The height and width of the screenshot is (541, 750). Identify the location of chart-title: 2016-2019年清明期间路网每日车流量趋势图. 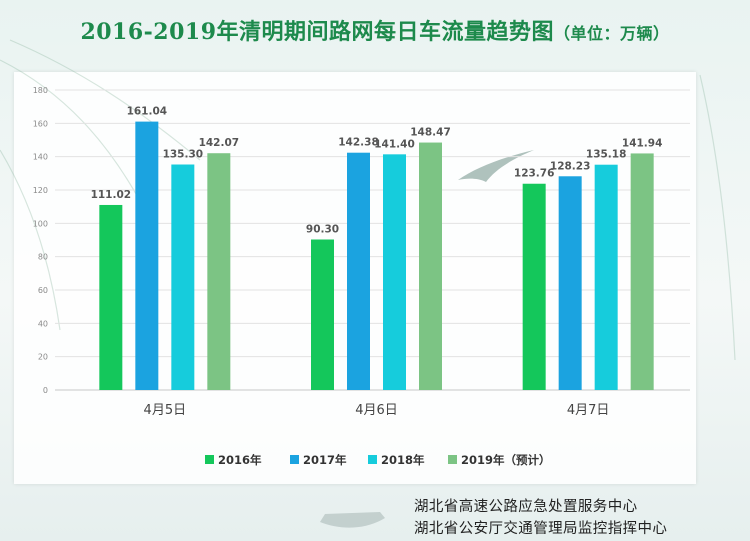
(317, 32).